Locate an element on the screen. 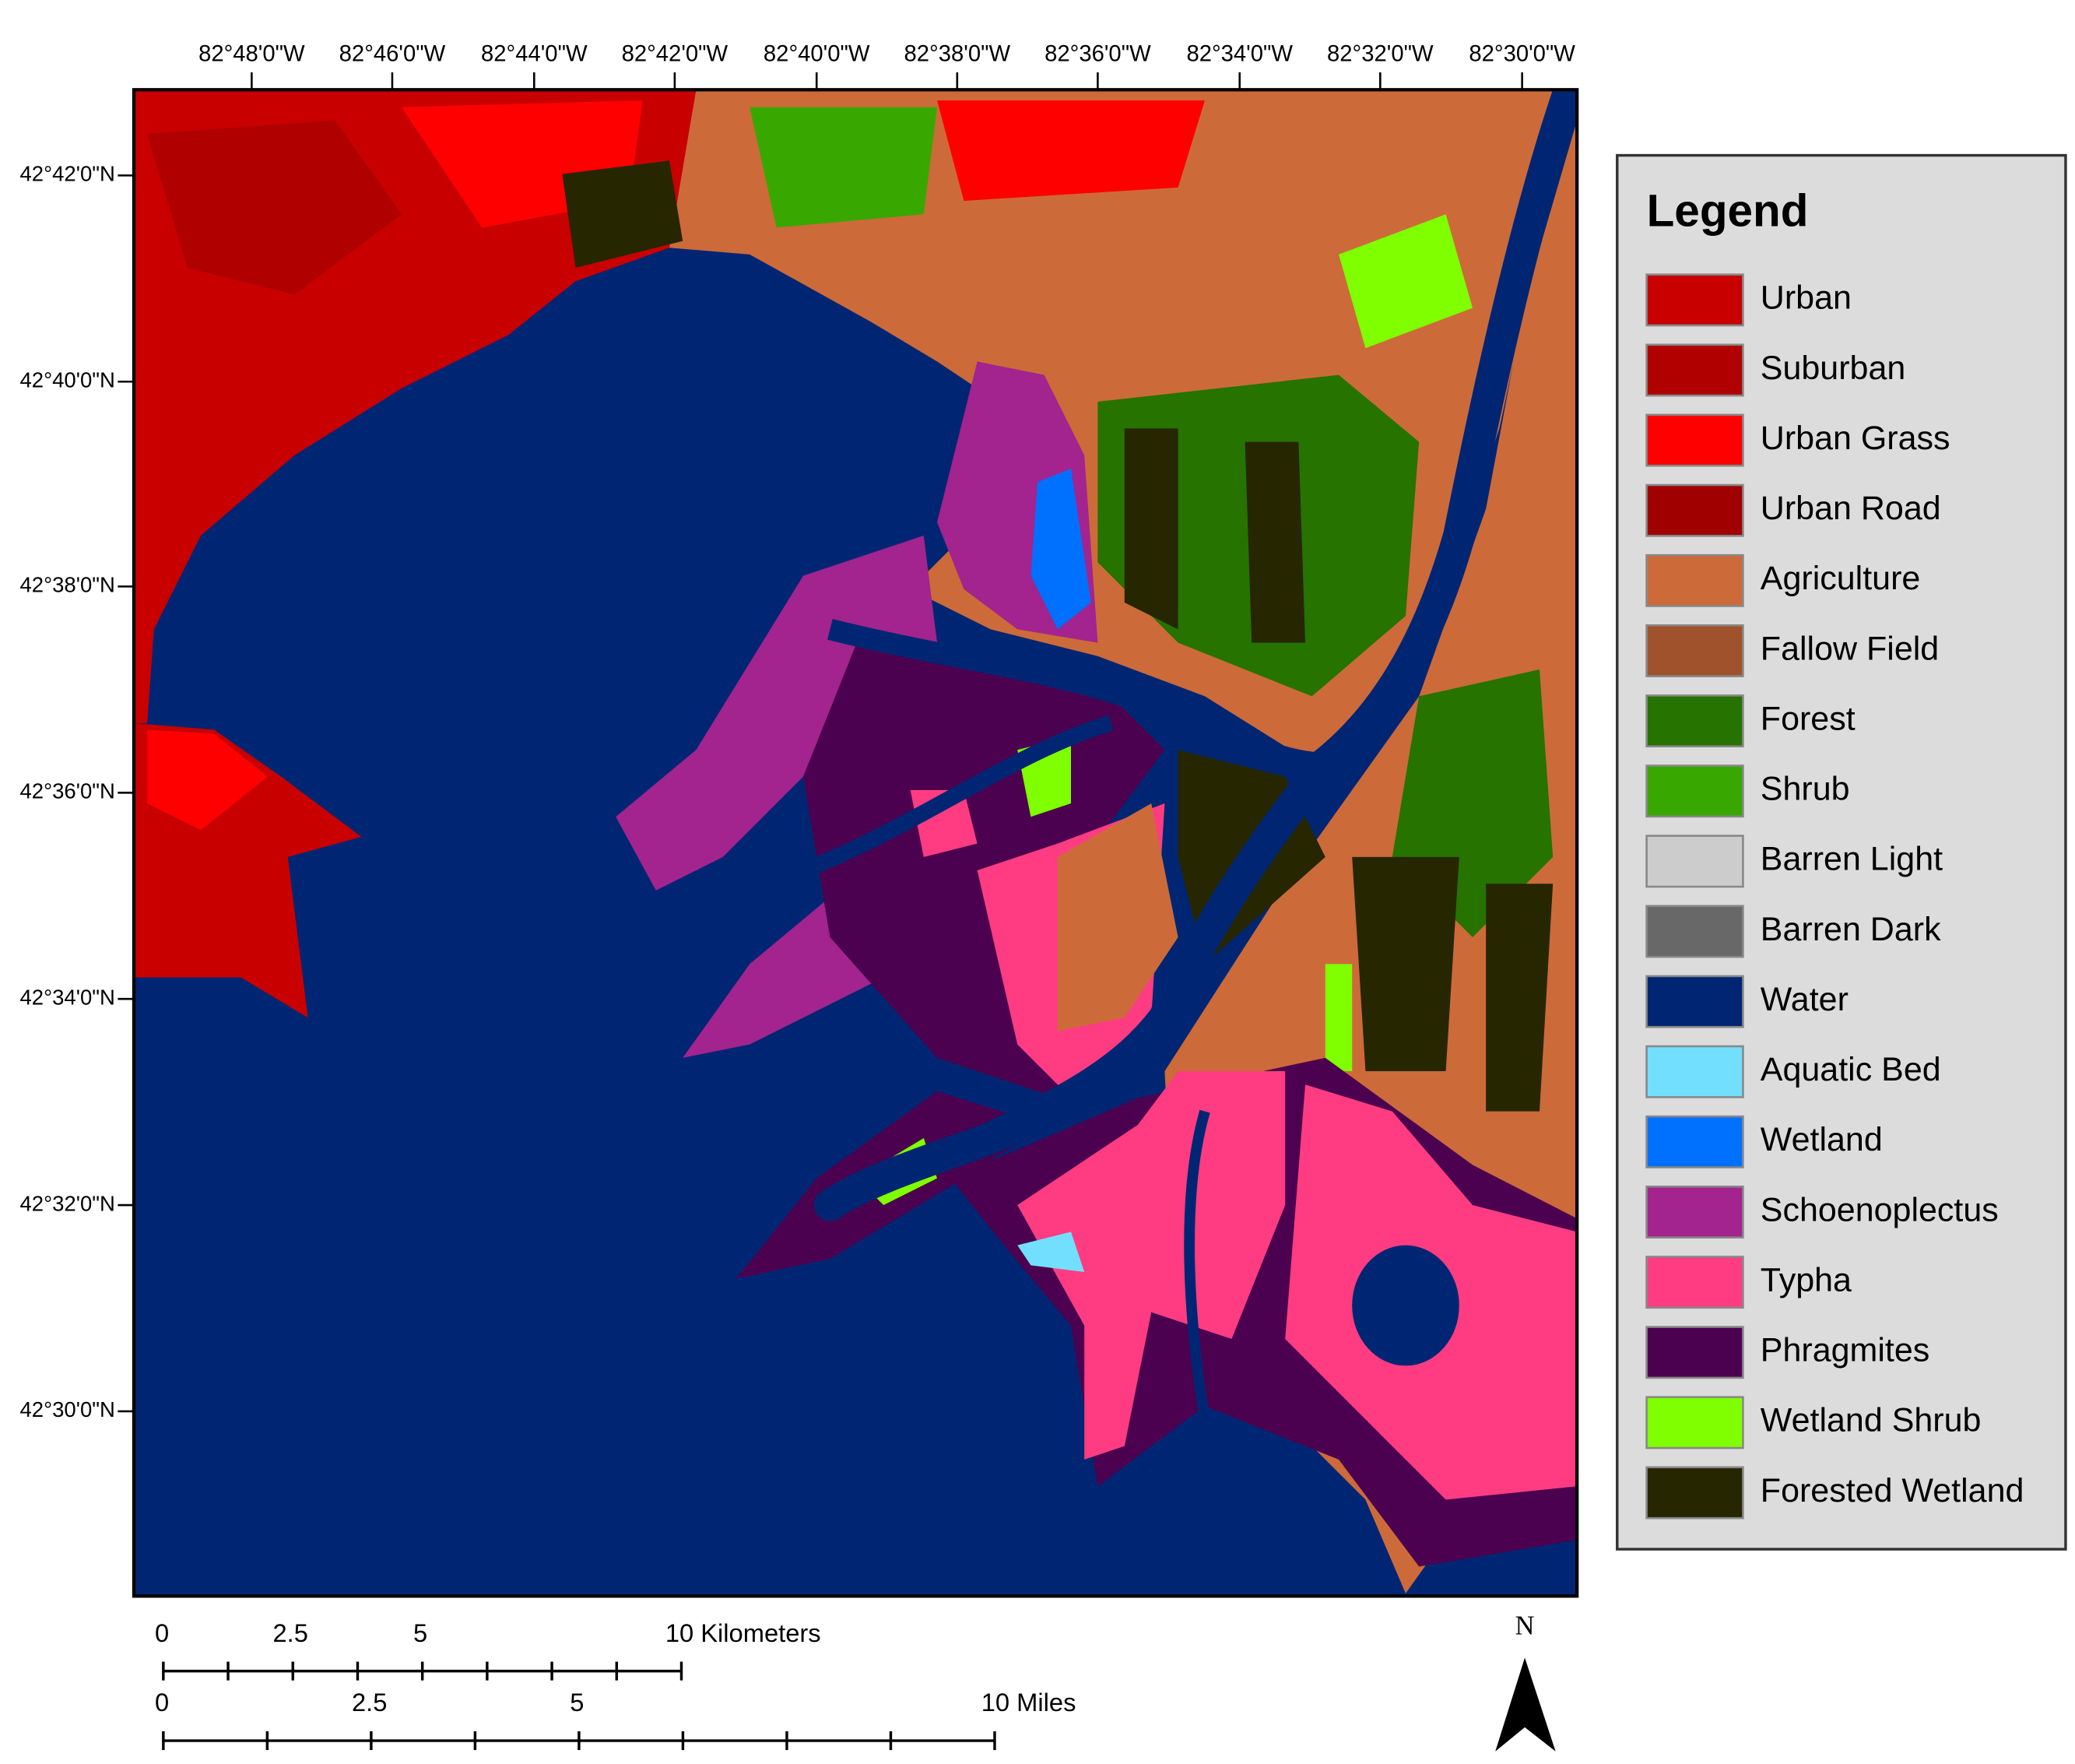  scale-label: 10 Kilometers is located at coordinates (743, 1632).